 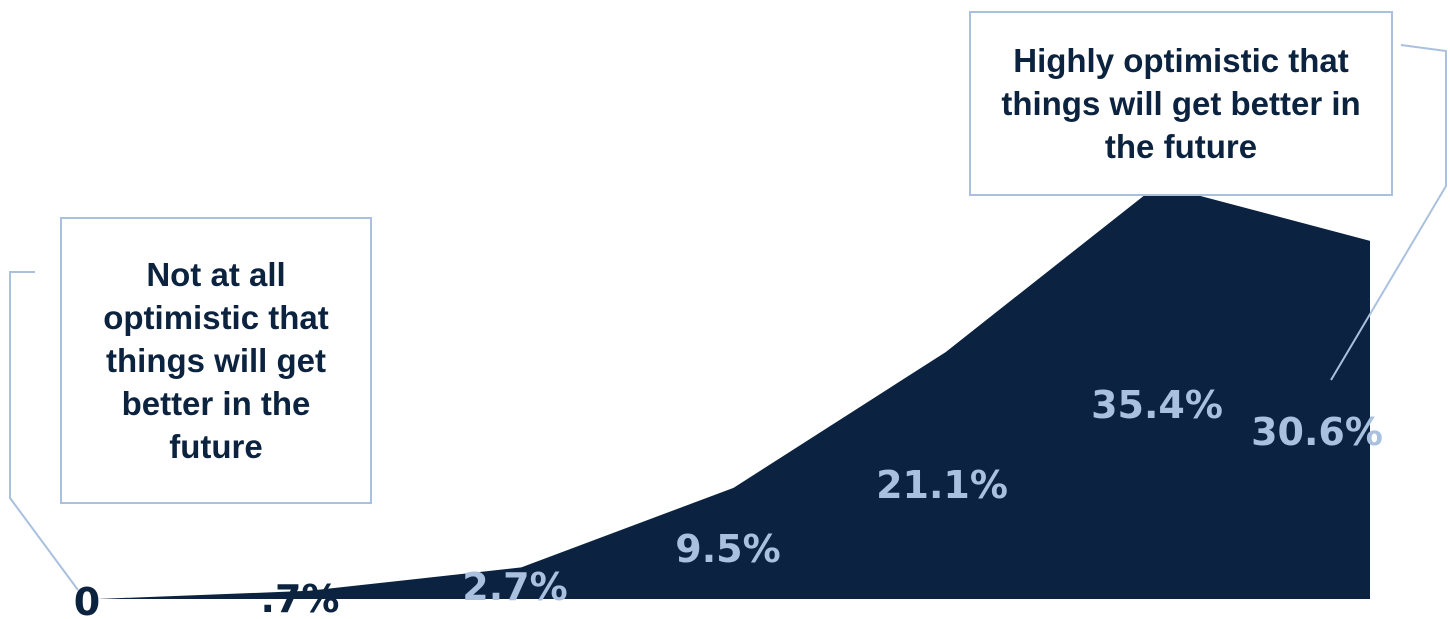 What do you see at coordinates (300, 598) in the screenshot?
I see `data-label: .7%` at bounding box center [300, 598].